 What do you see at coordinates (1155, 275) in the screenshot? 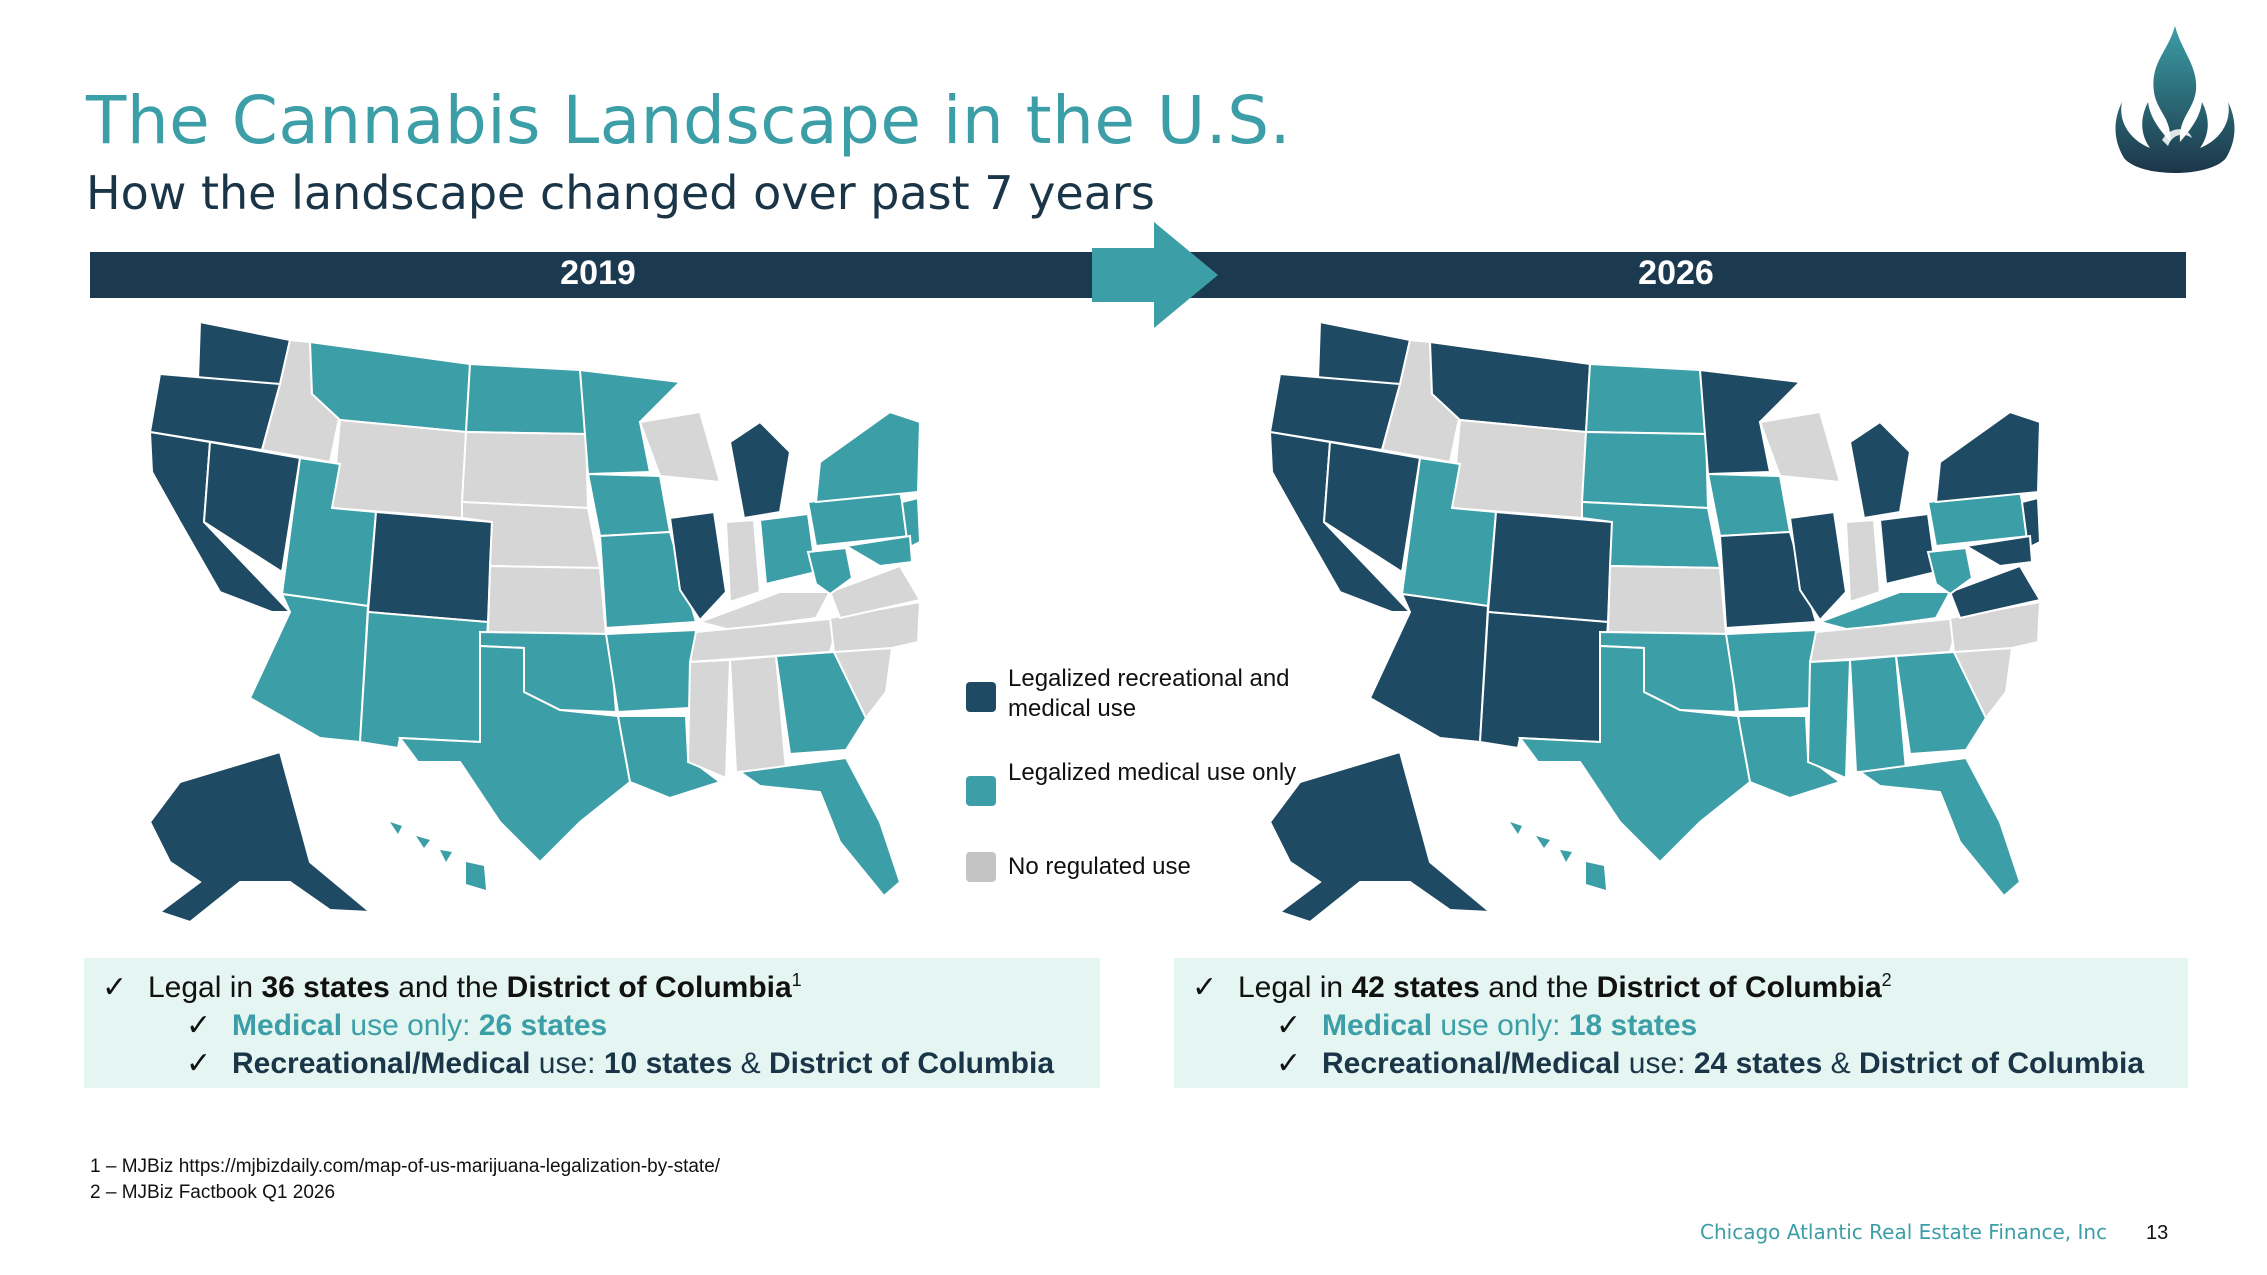
I see `arrow-right-icon` at bounding box center [1155, 275].